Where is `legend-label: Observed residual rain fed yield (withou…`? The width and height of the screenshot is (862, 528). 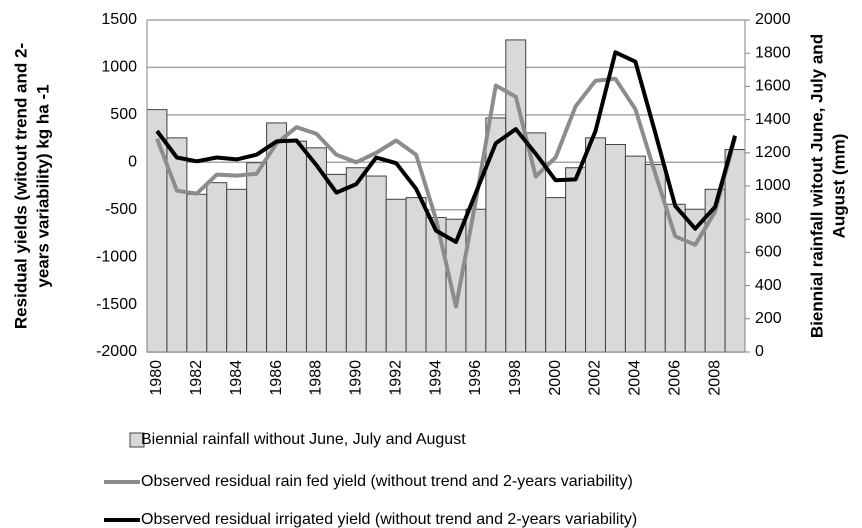
legend-label: Observed residual rain fed yield (withou… is located at coordinates (387, 481).